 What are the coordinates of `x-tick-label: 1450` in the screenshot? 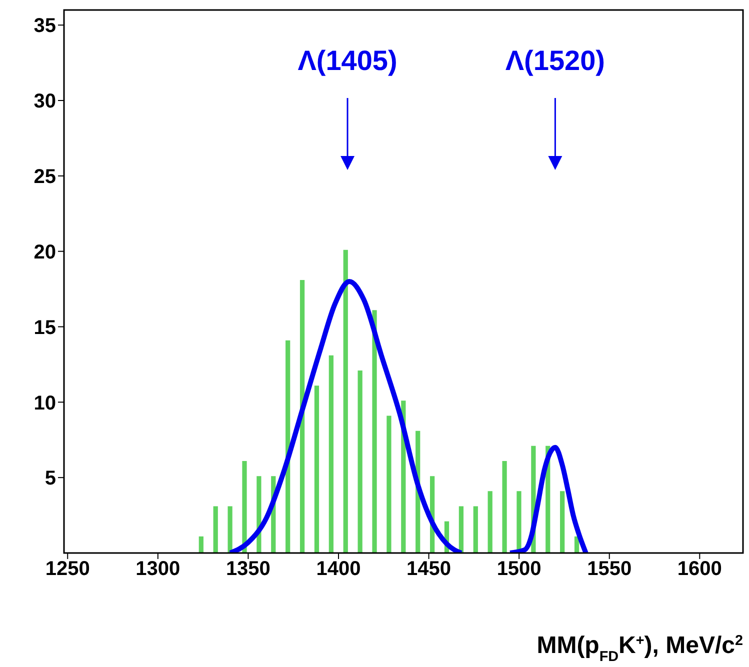 It's located at (429, 569).